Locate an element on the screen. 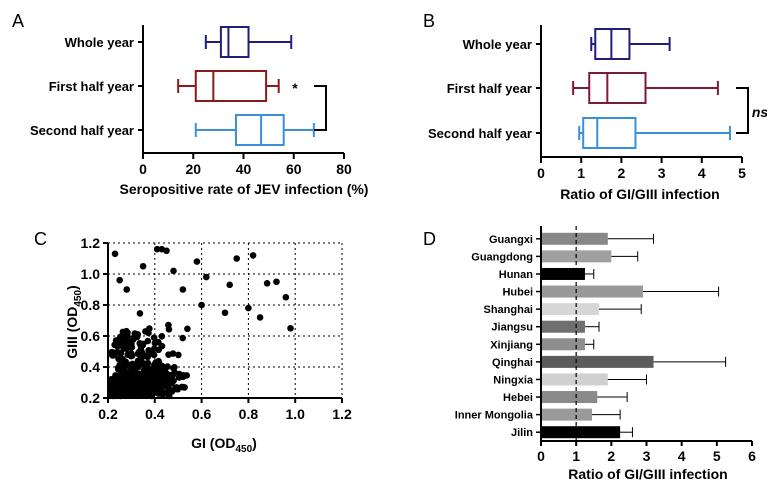 Image resolution: width=767 pixels, height=485 pixels. panel-letter-c: C is located at coordinates (40, 239).